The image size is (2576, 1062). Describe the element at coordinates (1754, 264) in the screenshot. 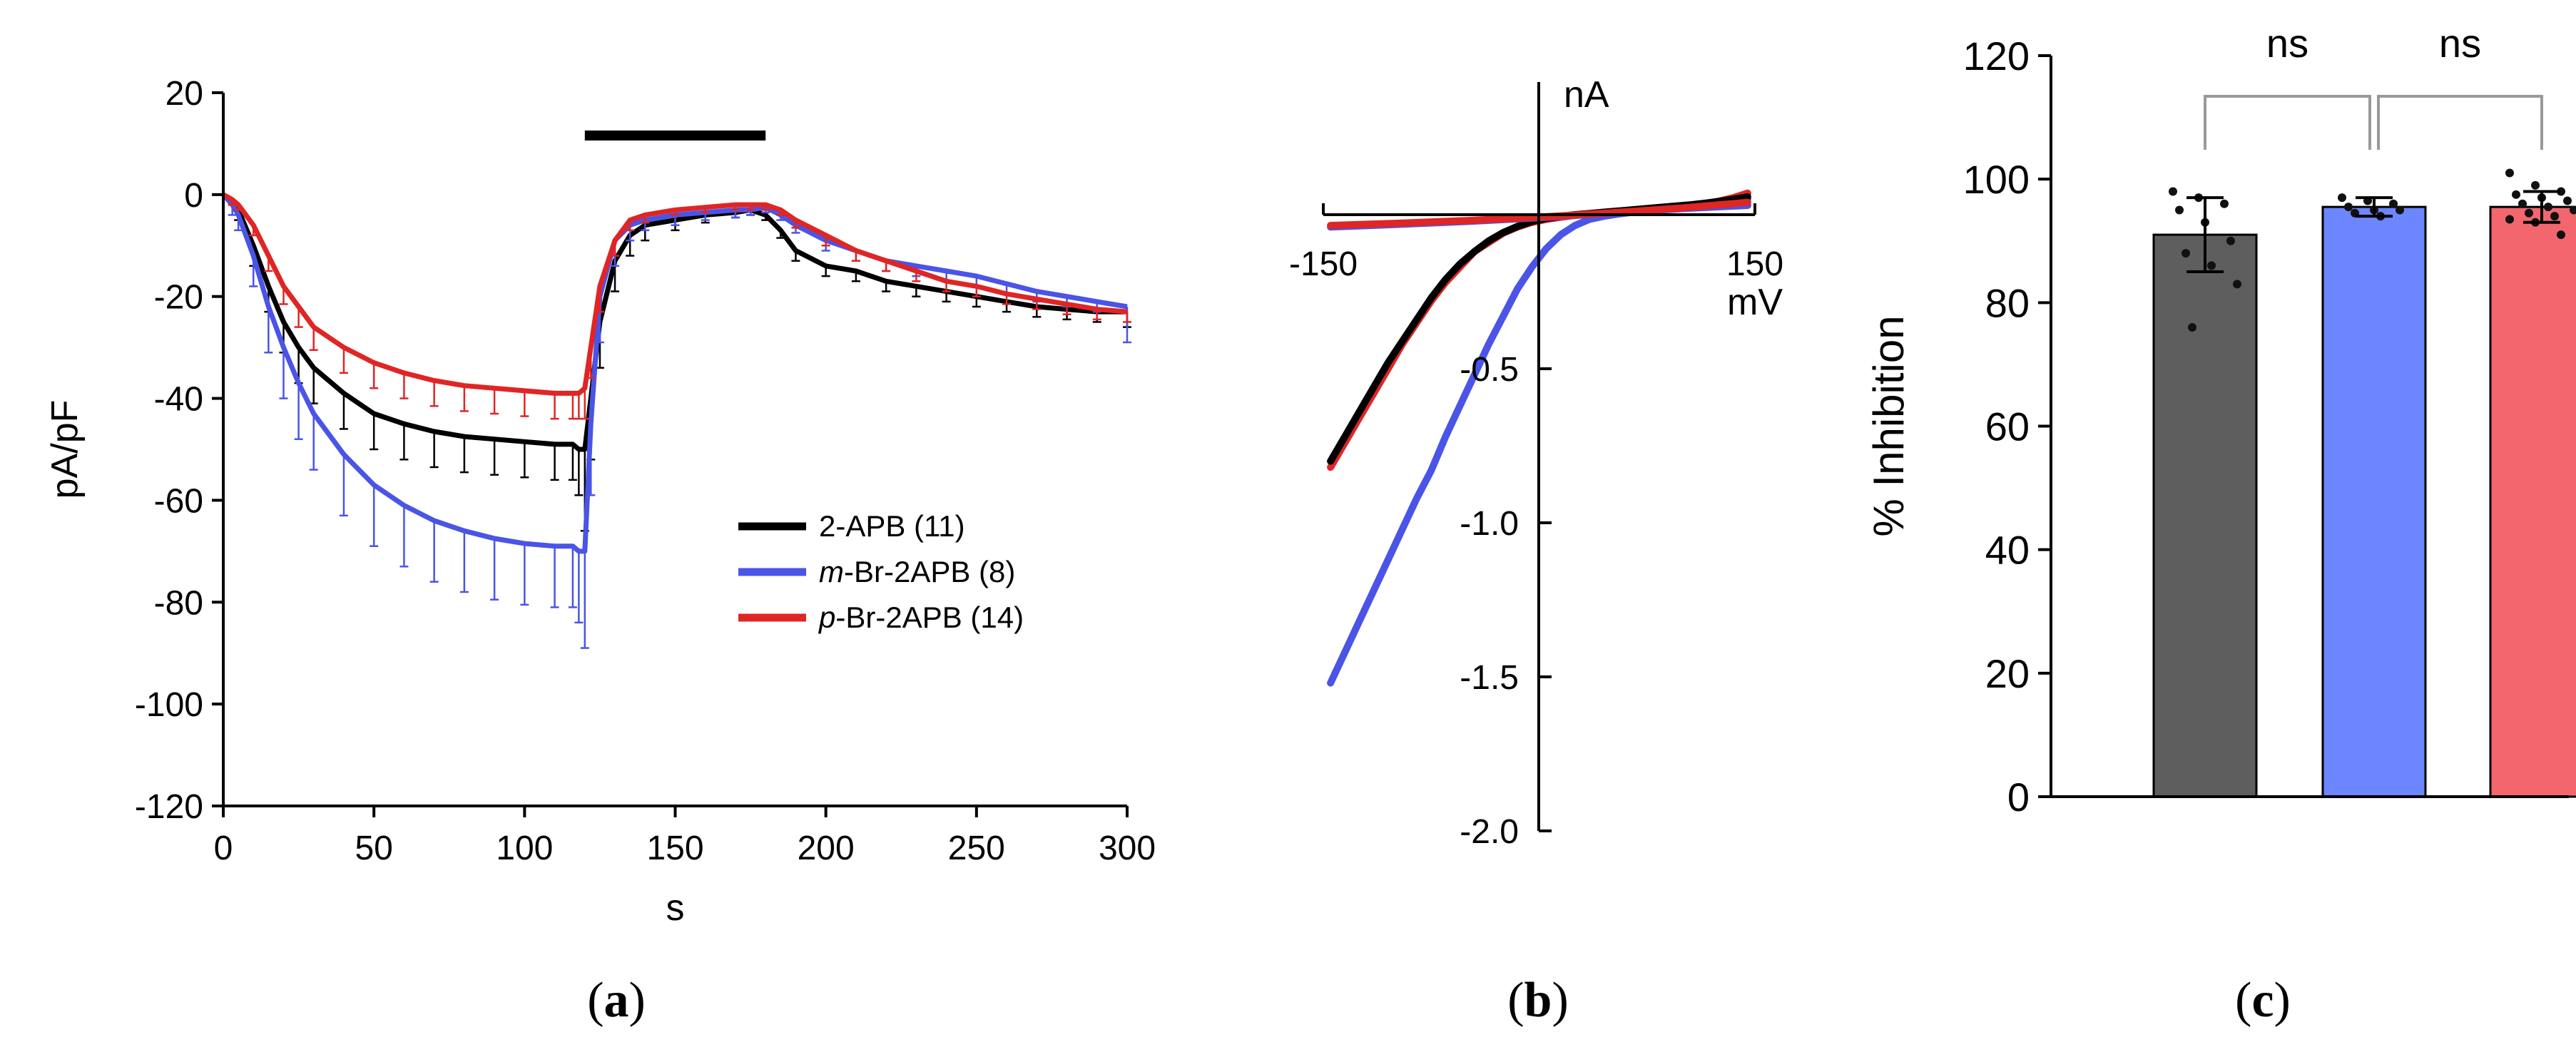

I see `panel-b-x-tick-label: 150` at that location.